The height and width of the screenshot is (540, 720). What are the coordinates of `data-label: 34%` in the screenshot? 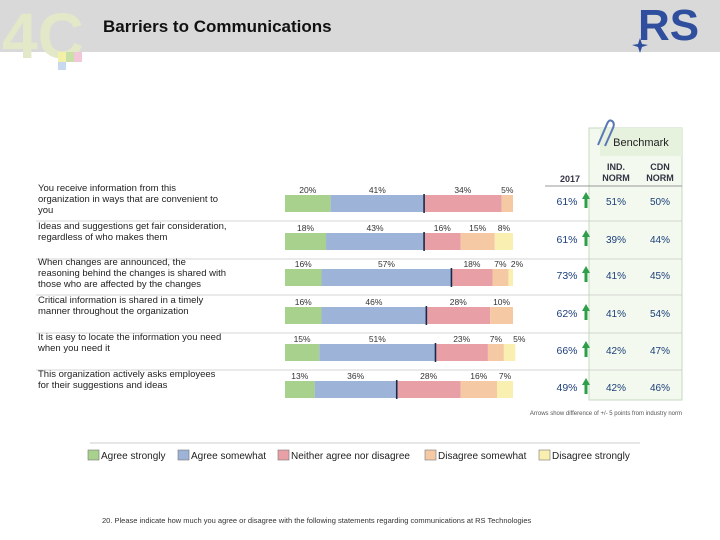 It's located at (462, 190).